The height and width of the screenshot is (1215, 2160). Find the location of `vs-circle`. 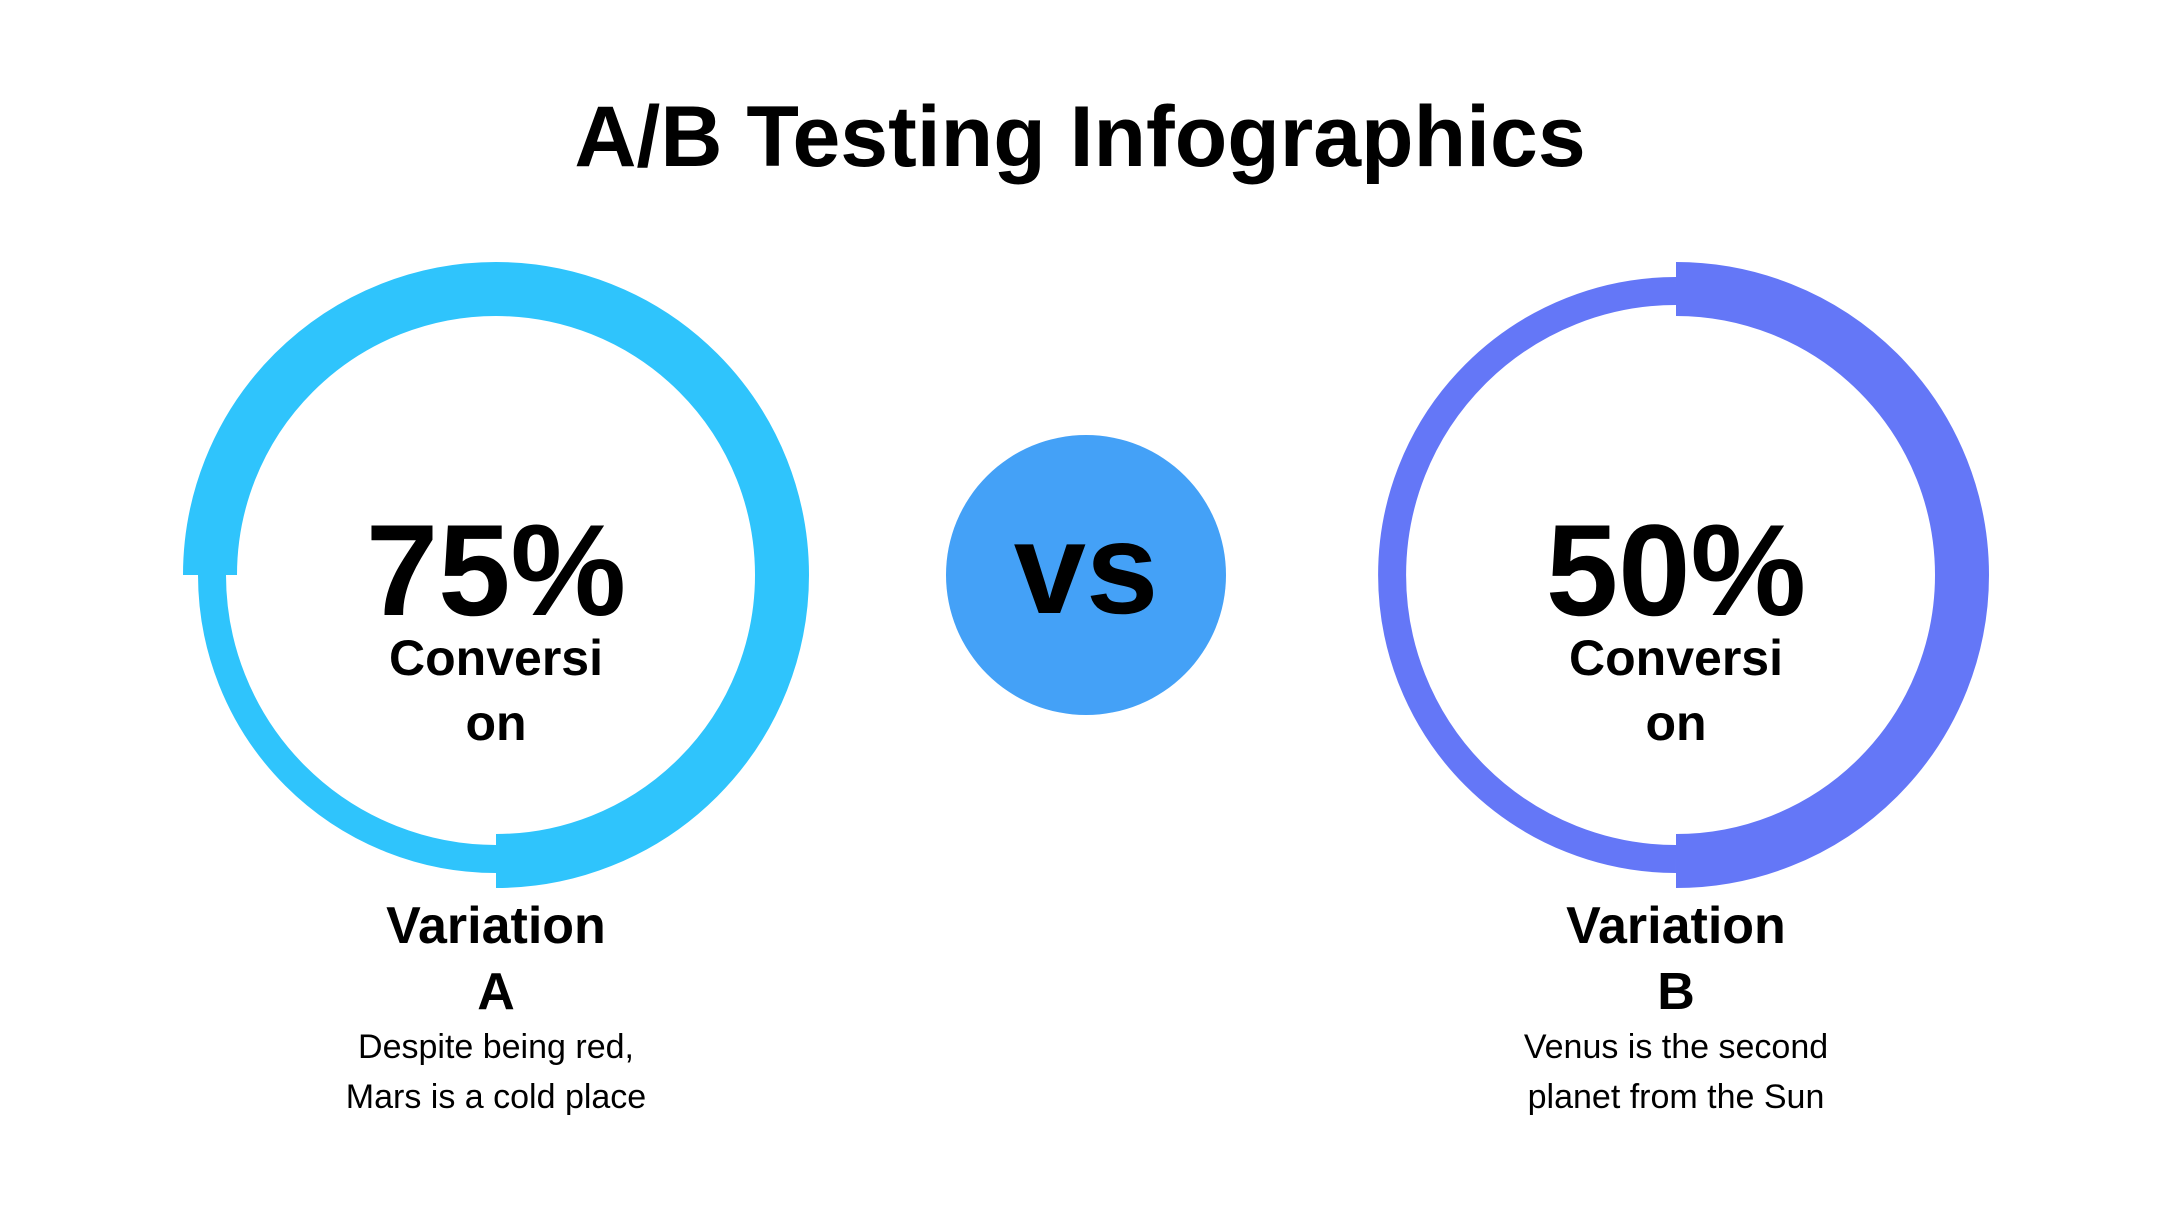

vs-circle is located at coordinates (1086, 575).